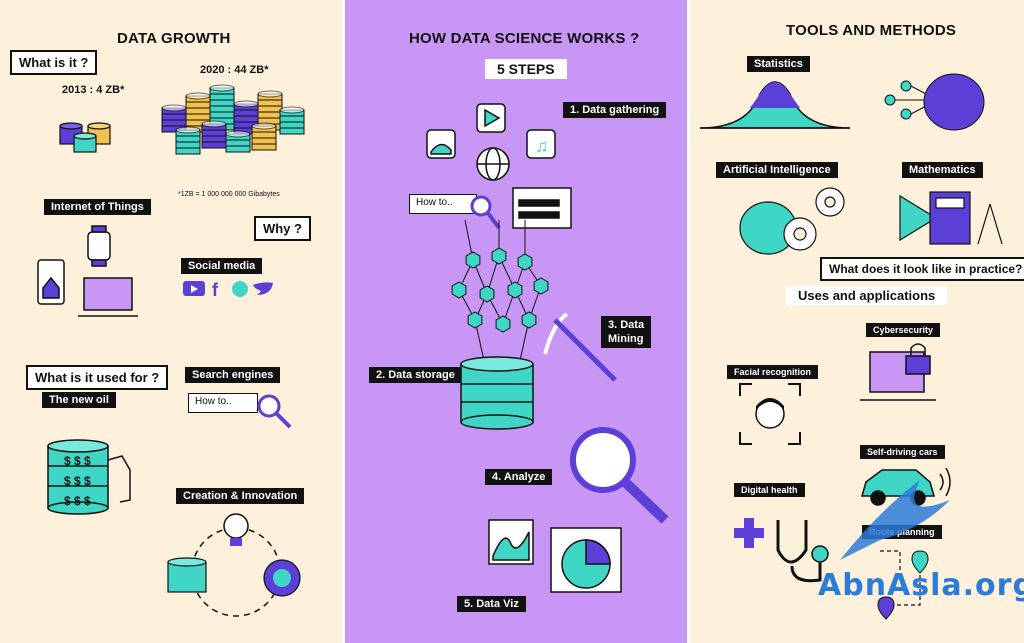 The height and width of the screenshot is (643, 1024). I want to click on data-viz-charts-icon, so click(555, 556).